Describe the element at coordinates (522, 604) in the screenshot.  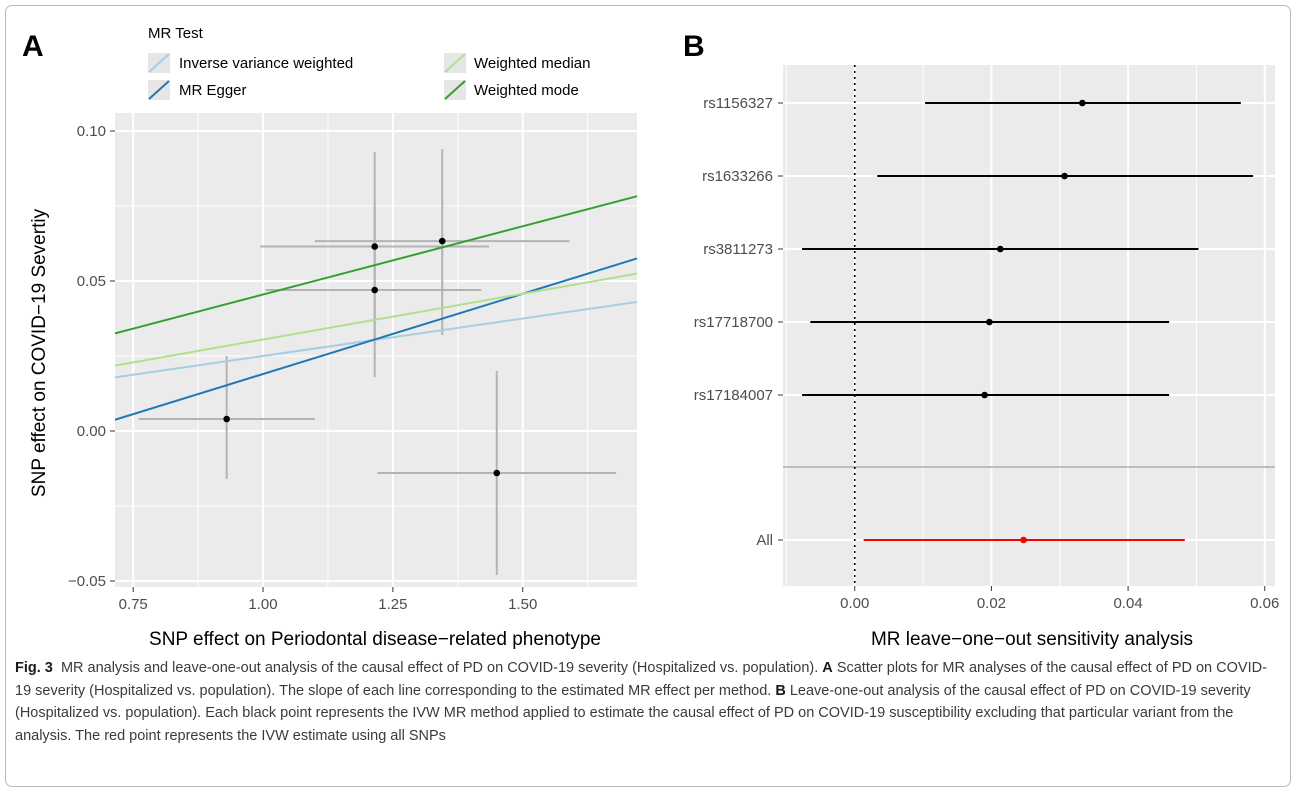
I see `x-tick-label-a: 1.50` at that location.